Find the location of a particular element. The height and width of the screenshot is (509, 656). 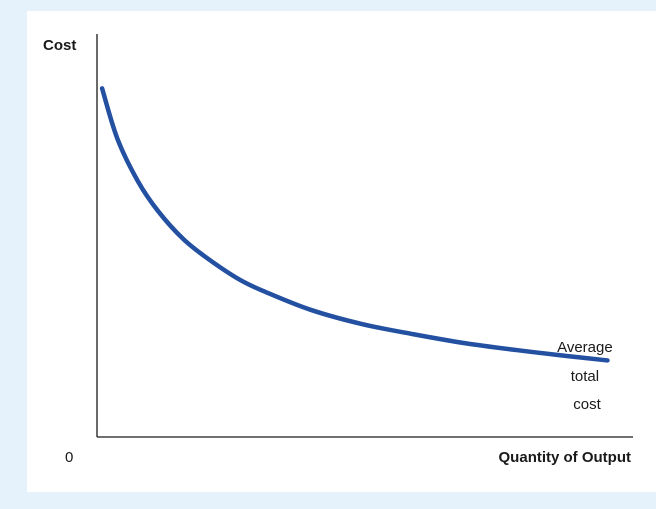

curve-label-line-3: cost is located at coordinates (587, 404).